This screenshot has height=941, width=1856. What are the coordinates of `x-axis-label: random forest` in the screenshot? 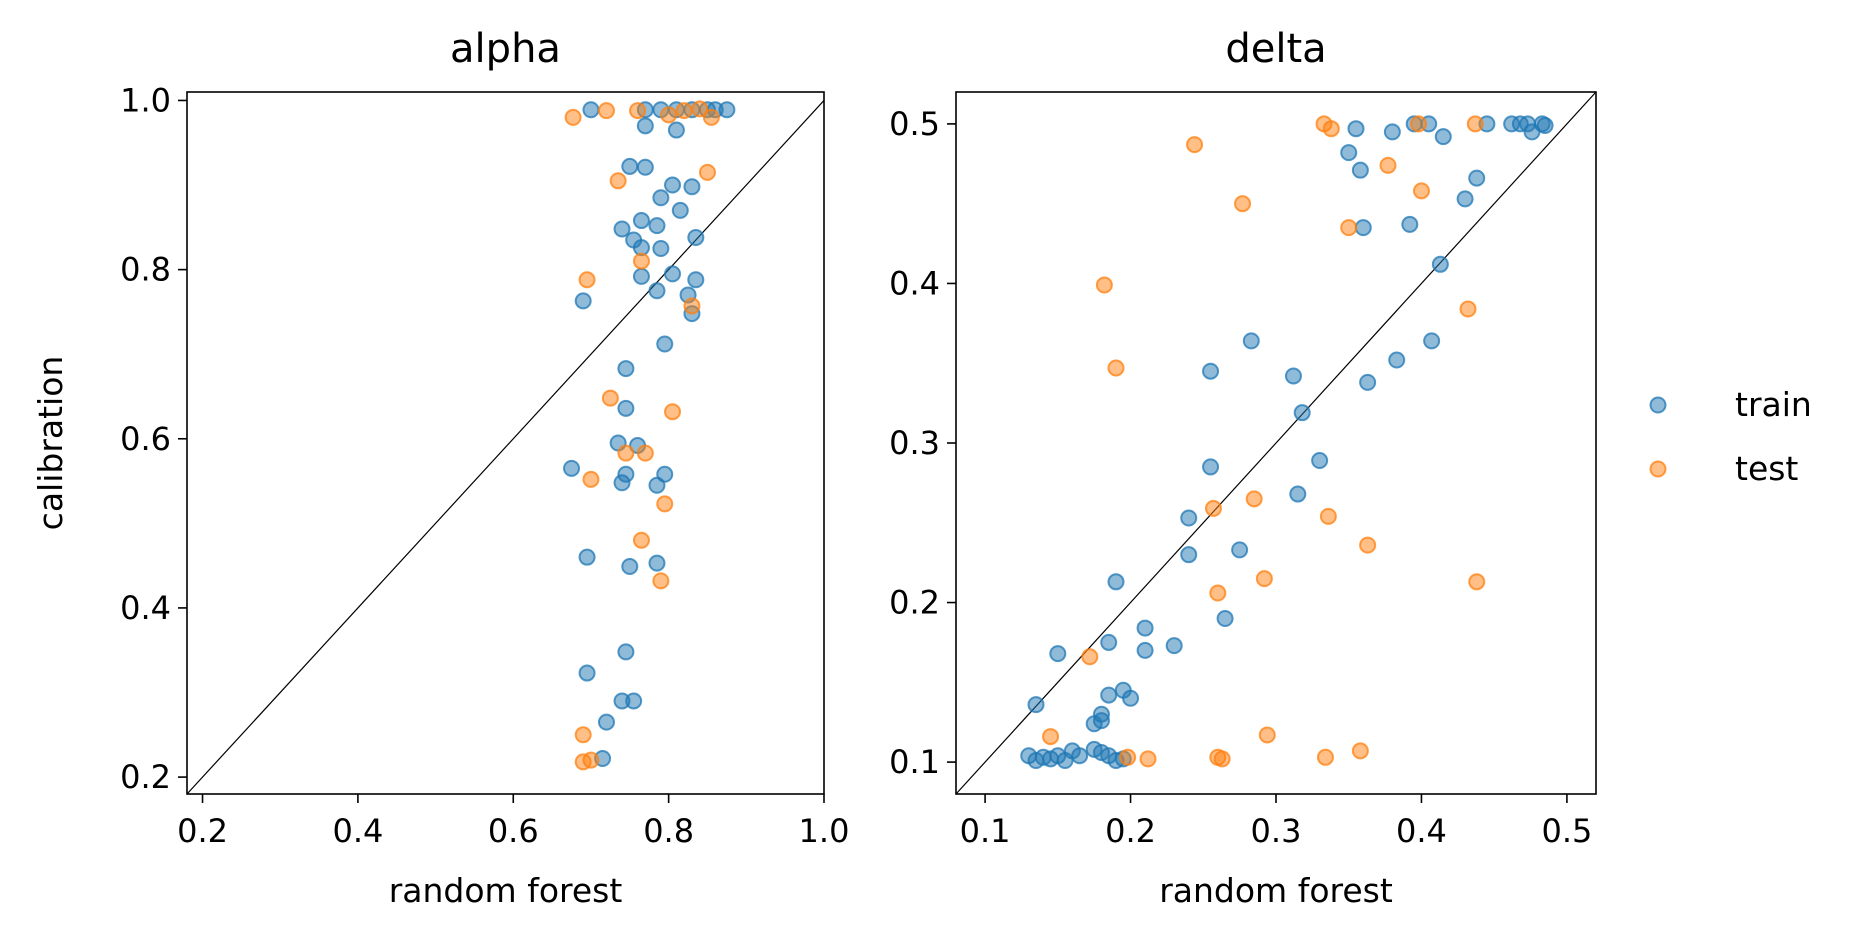 It's located at (1276, 890).